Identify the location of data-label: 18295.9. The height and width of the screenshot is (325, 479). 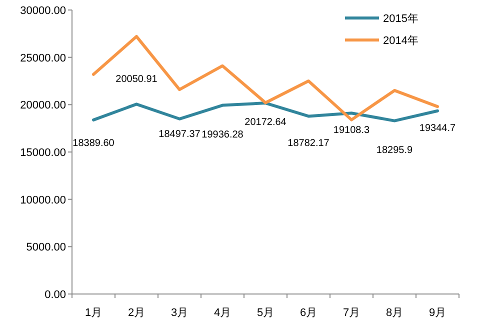
(395, 150).